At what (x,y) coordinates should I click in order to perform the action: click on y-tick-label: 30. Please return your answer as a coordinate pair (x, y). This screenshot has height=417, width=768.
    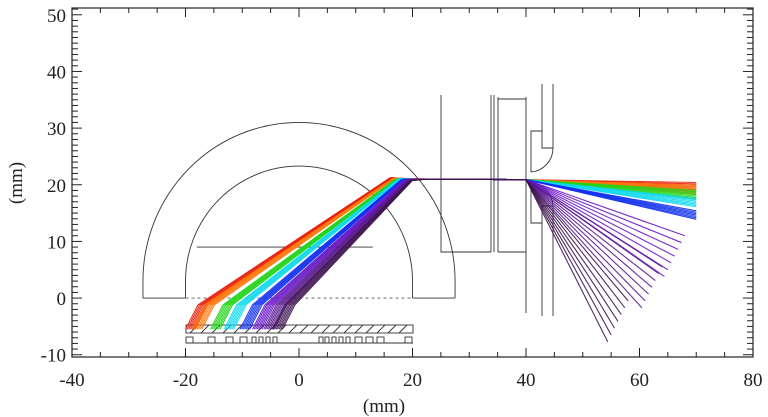
    Looking at the image, I should click on (56, 129).